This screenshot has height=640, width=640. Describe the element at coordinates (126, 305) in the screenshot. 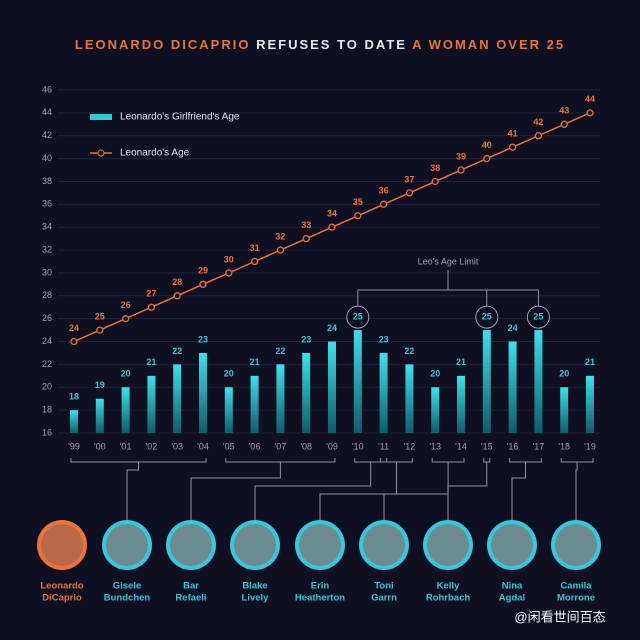

I see `data-label: 26` at that location.